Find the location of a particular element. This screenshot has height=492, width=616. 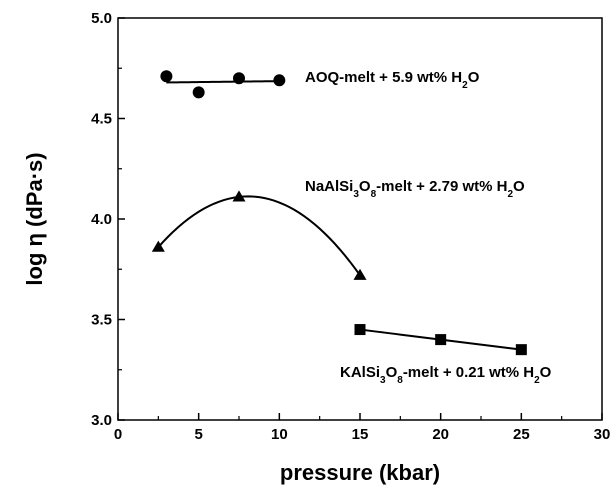

x-tick-label: 15 is located at coordinates (360, 434).